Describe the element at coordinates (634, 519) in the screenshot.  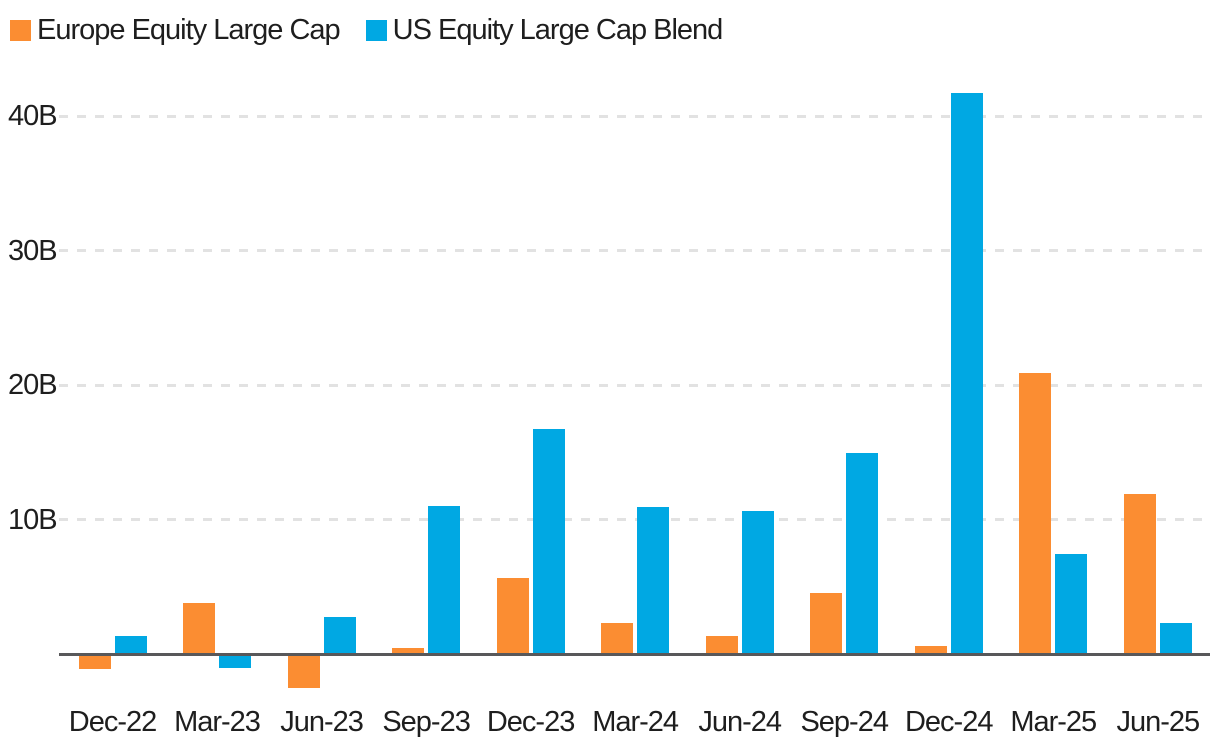
I see `gridline-10b` at that location.